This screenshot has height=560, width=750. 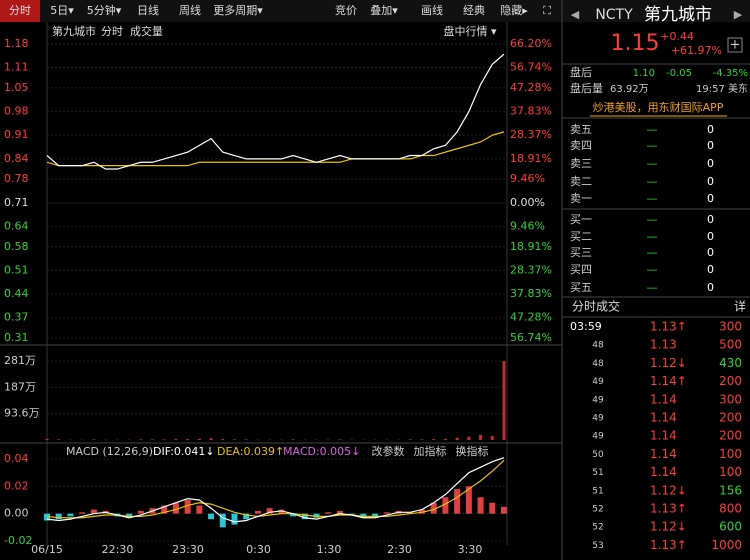 I want to click on trade-volume: 300, so click(x=730, y=327).